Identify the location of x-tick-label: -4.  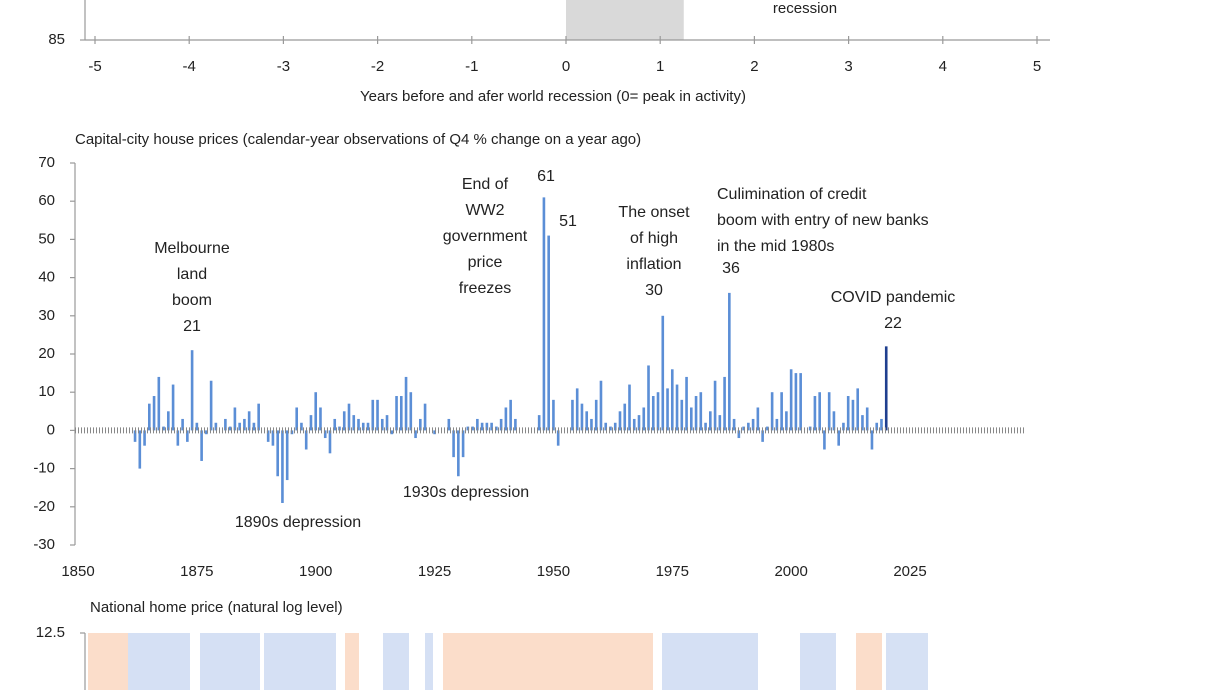
(189, 66).